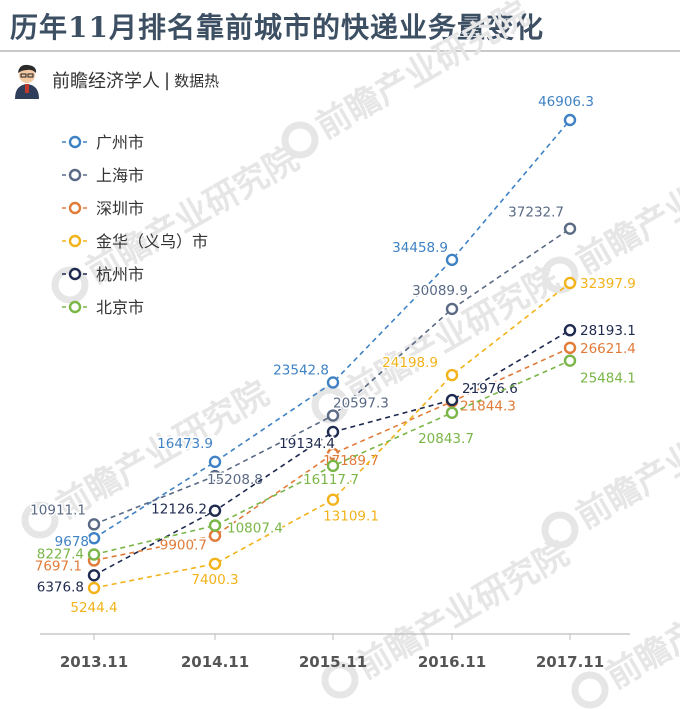 This screenshot has width=680, height=709. What do you see at coordinates (608, 379) in the screenshot?
I see `data-label: 25484.1` at bounding box center [608, 379].